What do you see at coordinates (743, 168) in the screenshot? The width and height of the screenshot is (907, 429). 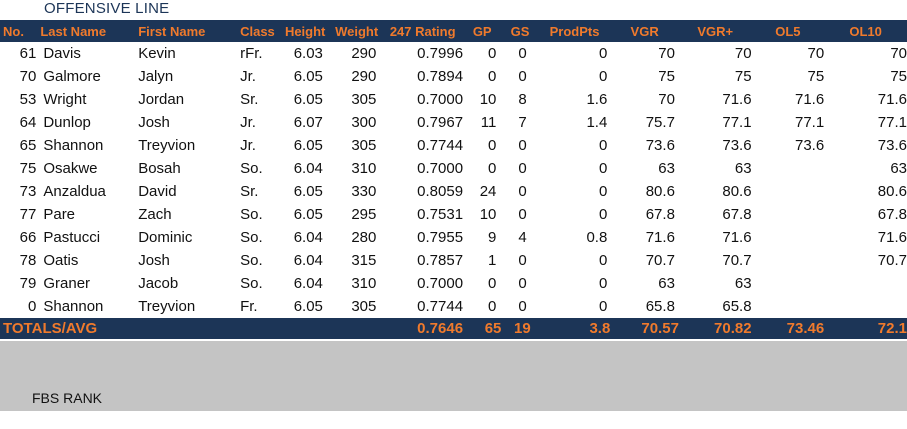 I see `cell-vgr-plus: 63` at bounding box center [743, 168].